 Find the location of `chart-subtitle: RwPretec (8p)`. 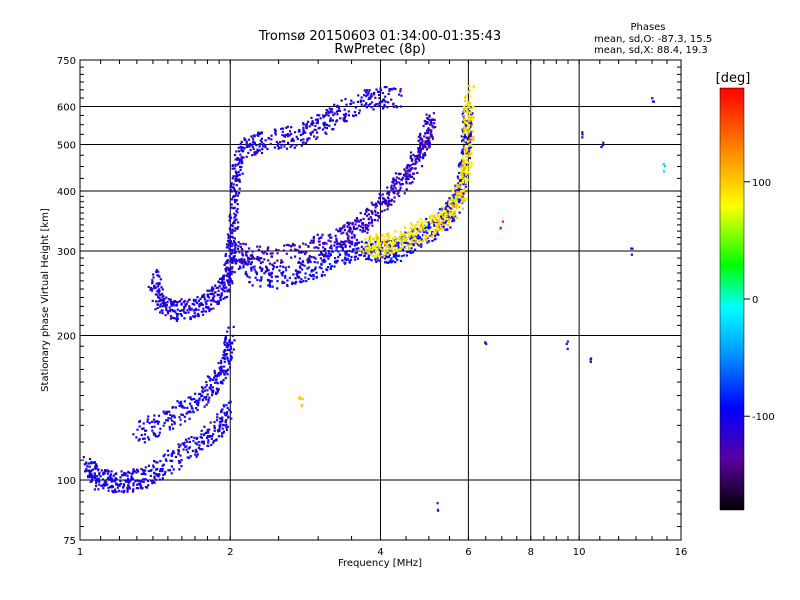

chart-subtitle: RwPretec (8p) is located at coordinates (379, 49).